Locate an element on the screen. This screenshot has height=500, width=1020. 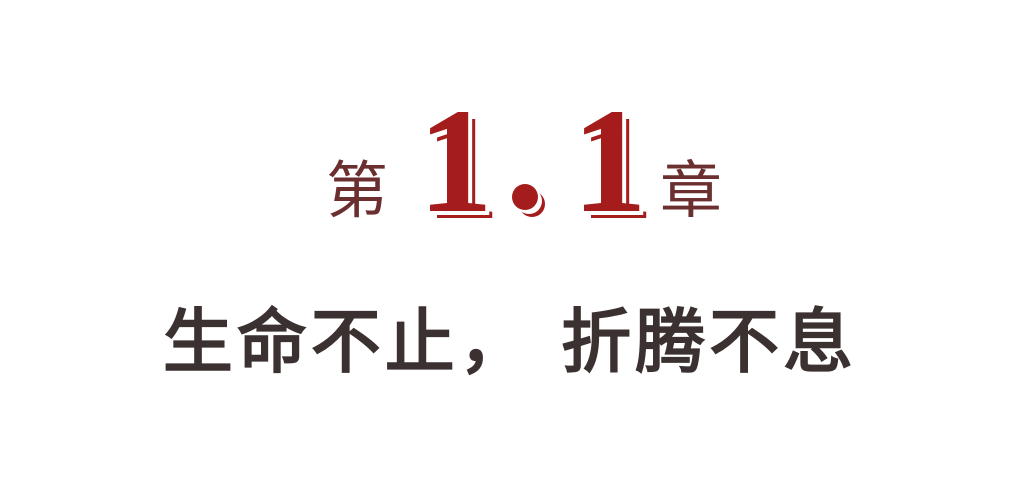
chapter-number-dot is located at coordinates (525, 197).